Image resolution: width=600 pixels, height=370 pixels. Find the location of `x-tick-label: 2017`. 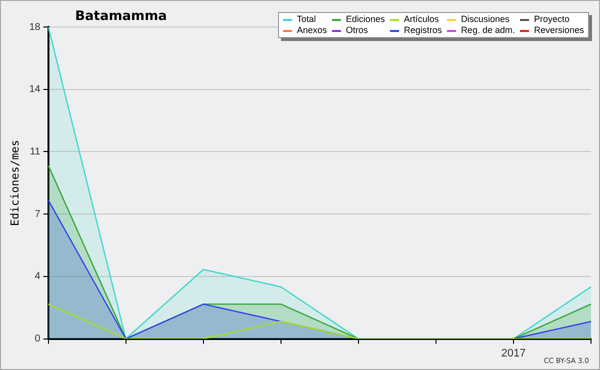

x-tick-label: 2017 is located at coordinates (513, 353).